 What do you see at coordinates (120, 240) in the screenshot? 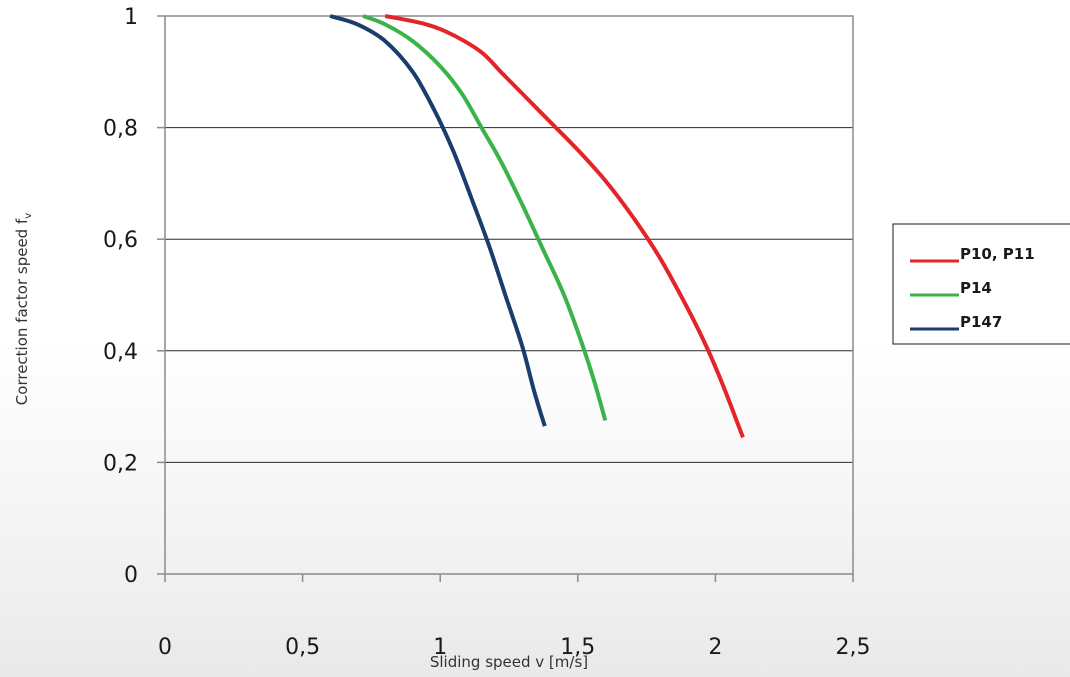
I see `y-tick-label: 0,6` at bounding box center [120, 240].